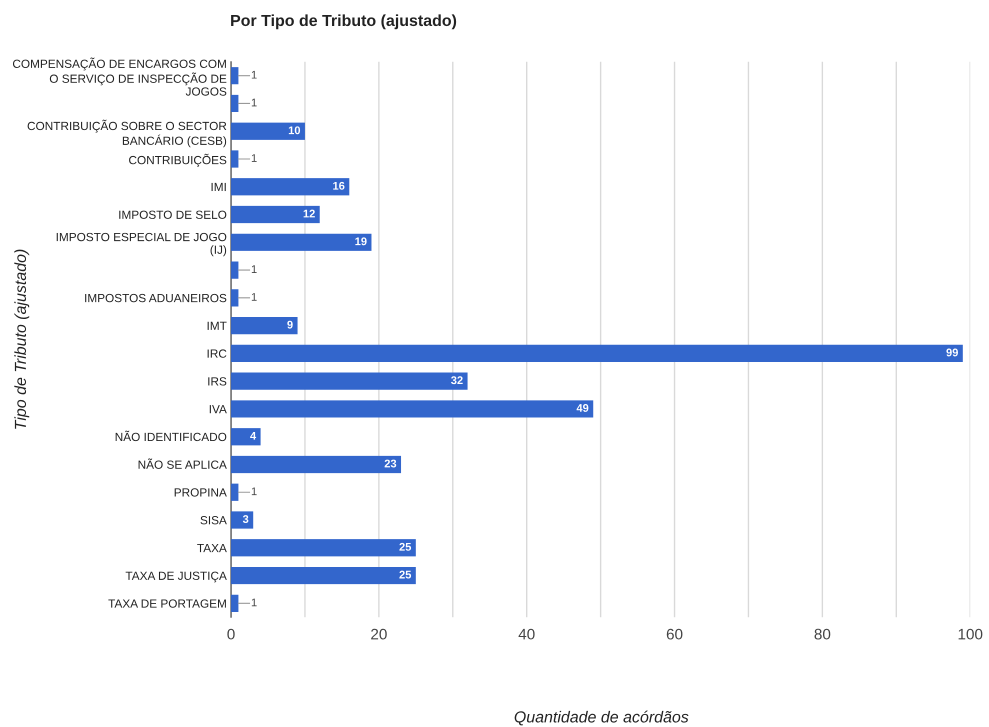  Describe the element at coordinates (217, 381) in the screenshot. I see `y-tick-label: IRS` at that location.